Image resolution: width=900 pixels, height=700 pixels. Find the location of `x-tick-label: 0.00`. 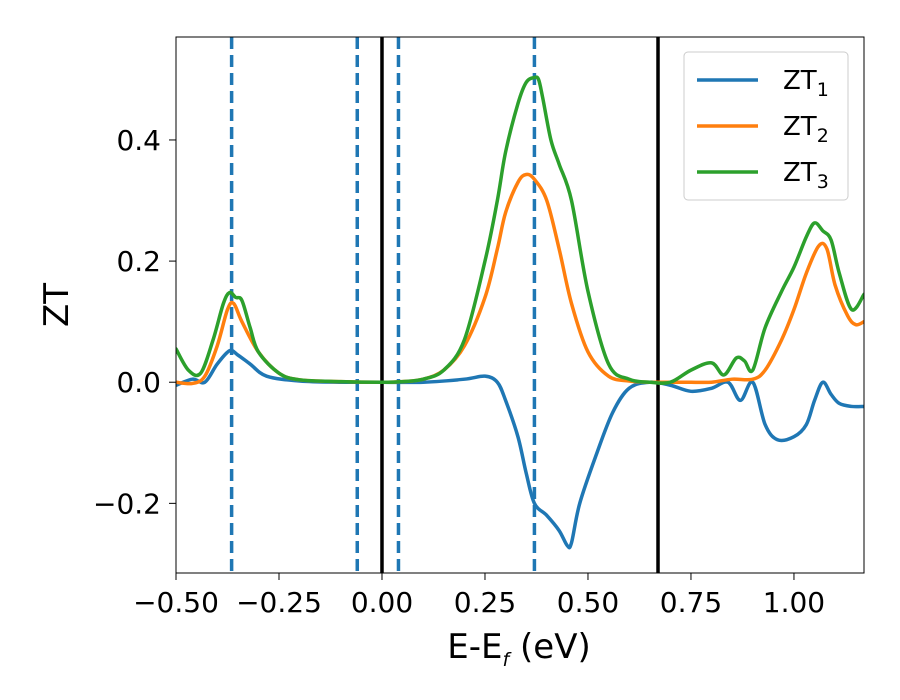

x-tick-label: 0.00 is located at coordinates (382, 602).